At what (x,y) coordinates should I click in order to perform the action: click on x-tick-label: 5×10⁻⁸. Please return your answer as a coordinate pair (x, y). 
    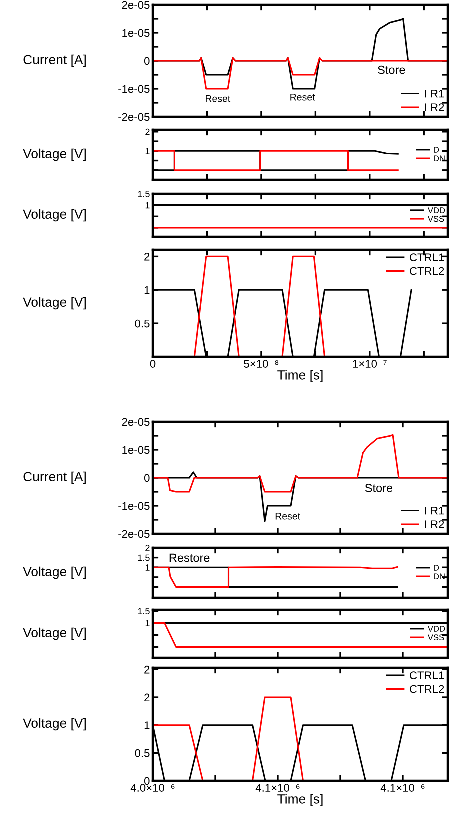
    Looking at the image, I should click on (261, 364).